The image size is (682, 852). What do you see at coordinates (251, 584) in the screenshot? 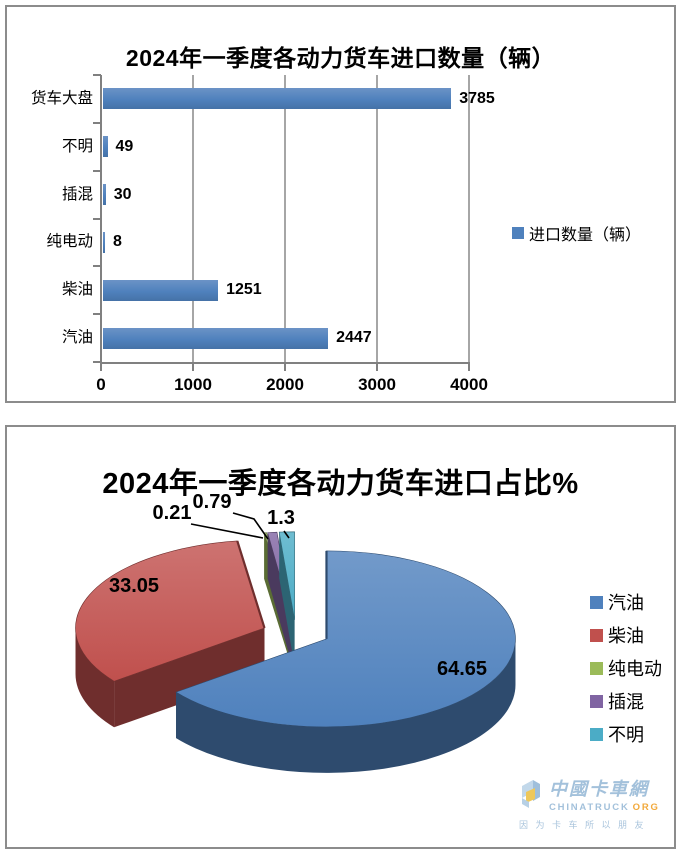
I see `pie-slice-edge` at bounding box center [251, 584].